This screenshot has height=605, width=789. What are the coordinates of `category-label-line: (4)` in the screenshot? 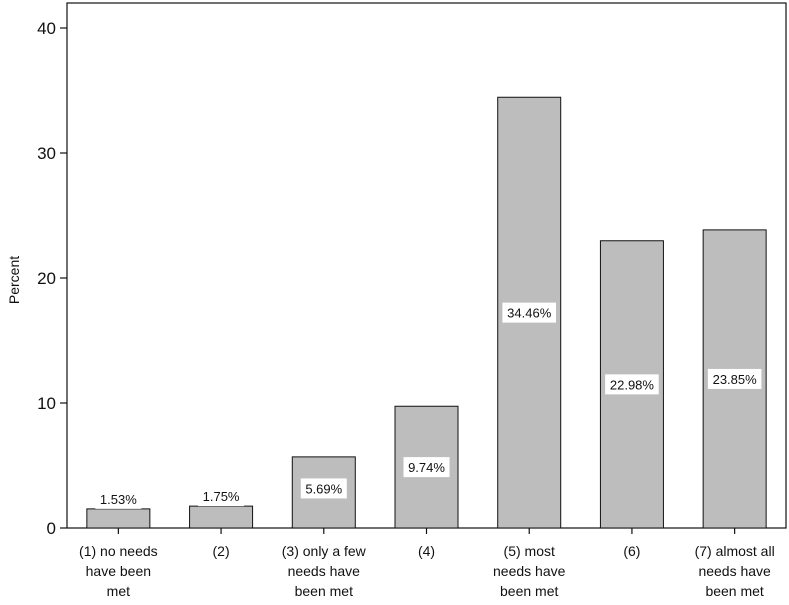 It's located at (426, 551).